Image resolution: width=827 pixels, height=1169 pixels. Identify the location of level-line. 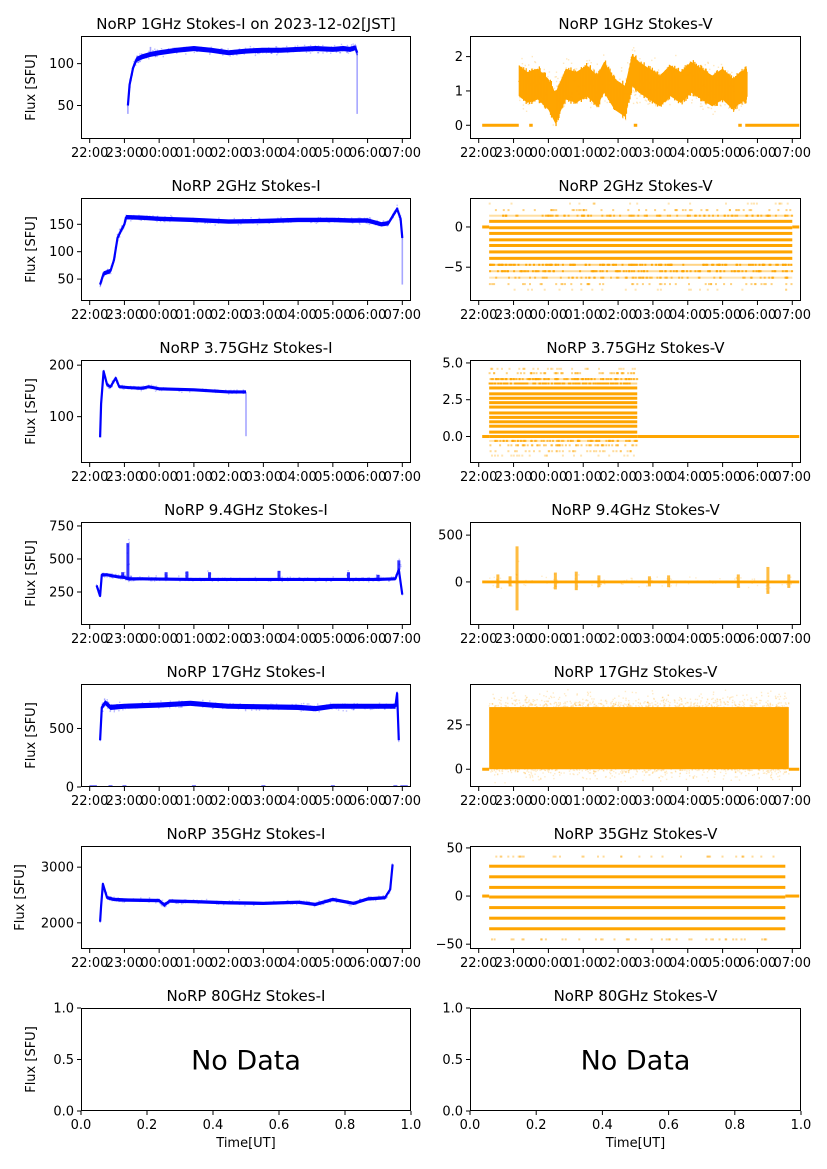
(641, 221).